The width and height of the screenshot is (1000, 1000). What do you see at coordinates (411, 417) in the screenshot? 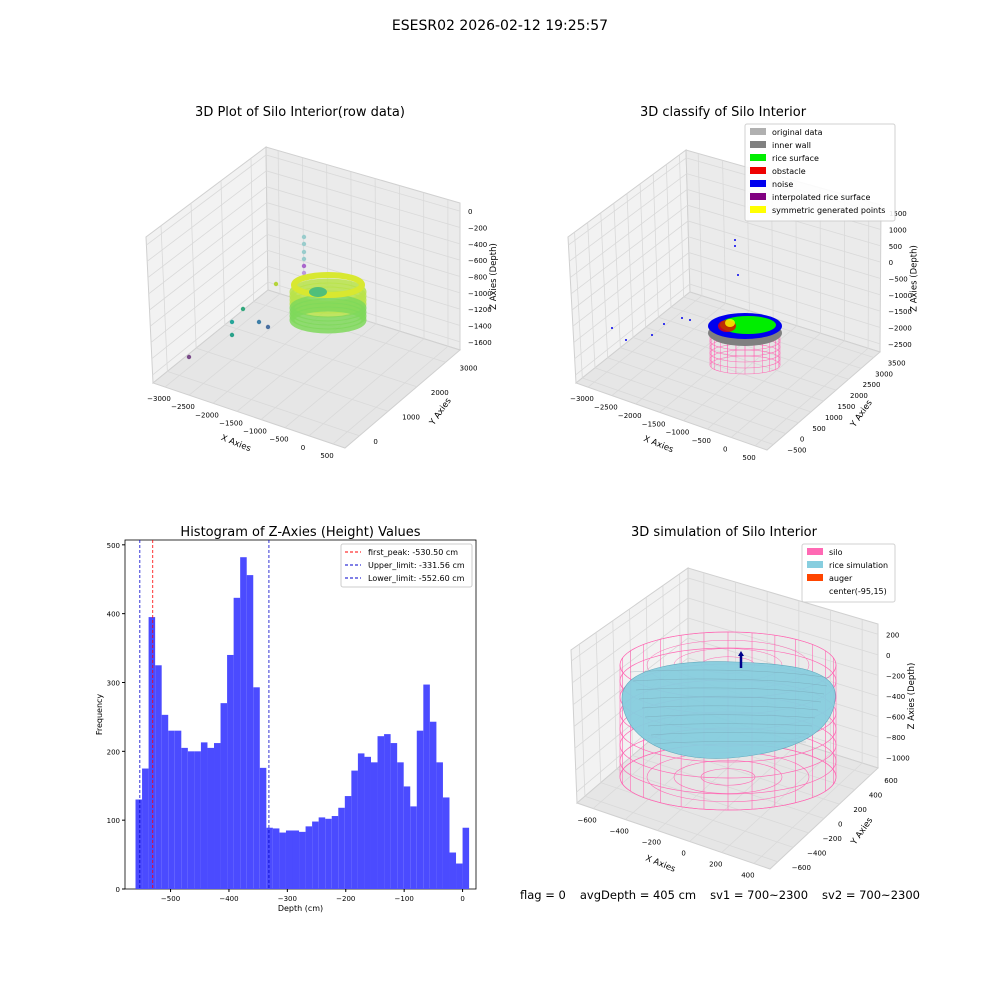
I see `tick-label-y: 1000` at bounding box center [411, 417].